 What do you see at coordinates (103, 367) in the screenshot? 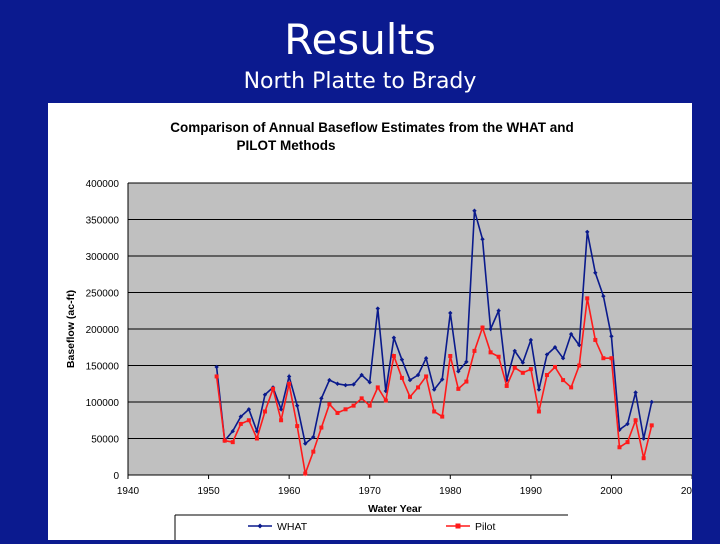
I see `y-tick-label: 150000` at bounding box center [103, 367].